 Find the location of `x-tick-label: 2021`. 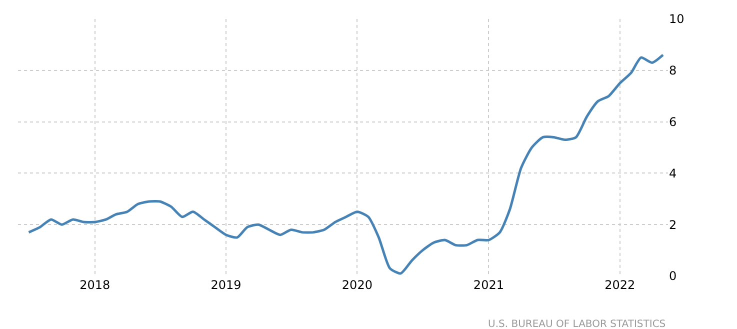

x-tick-label: 2021 is located at coordinates (488, 285).